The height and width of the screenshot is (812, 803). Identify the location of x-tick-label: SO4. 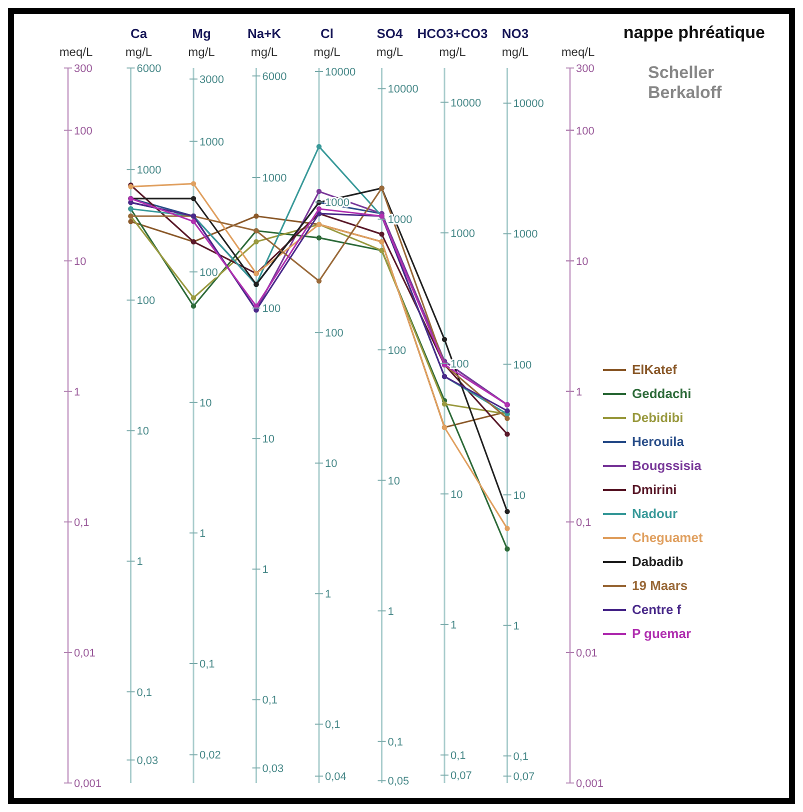
(390, 33).